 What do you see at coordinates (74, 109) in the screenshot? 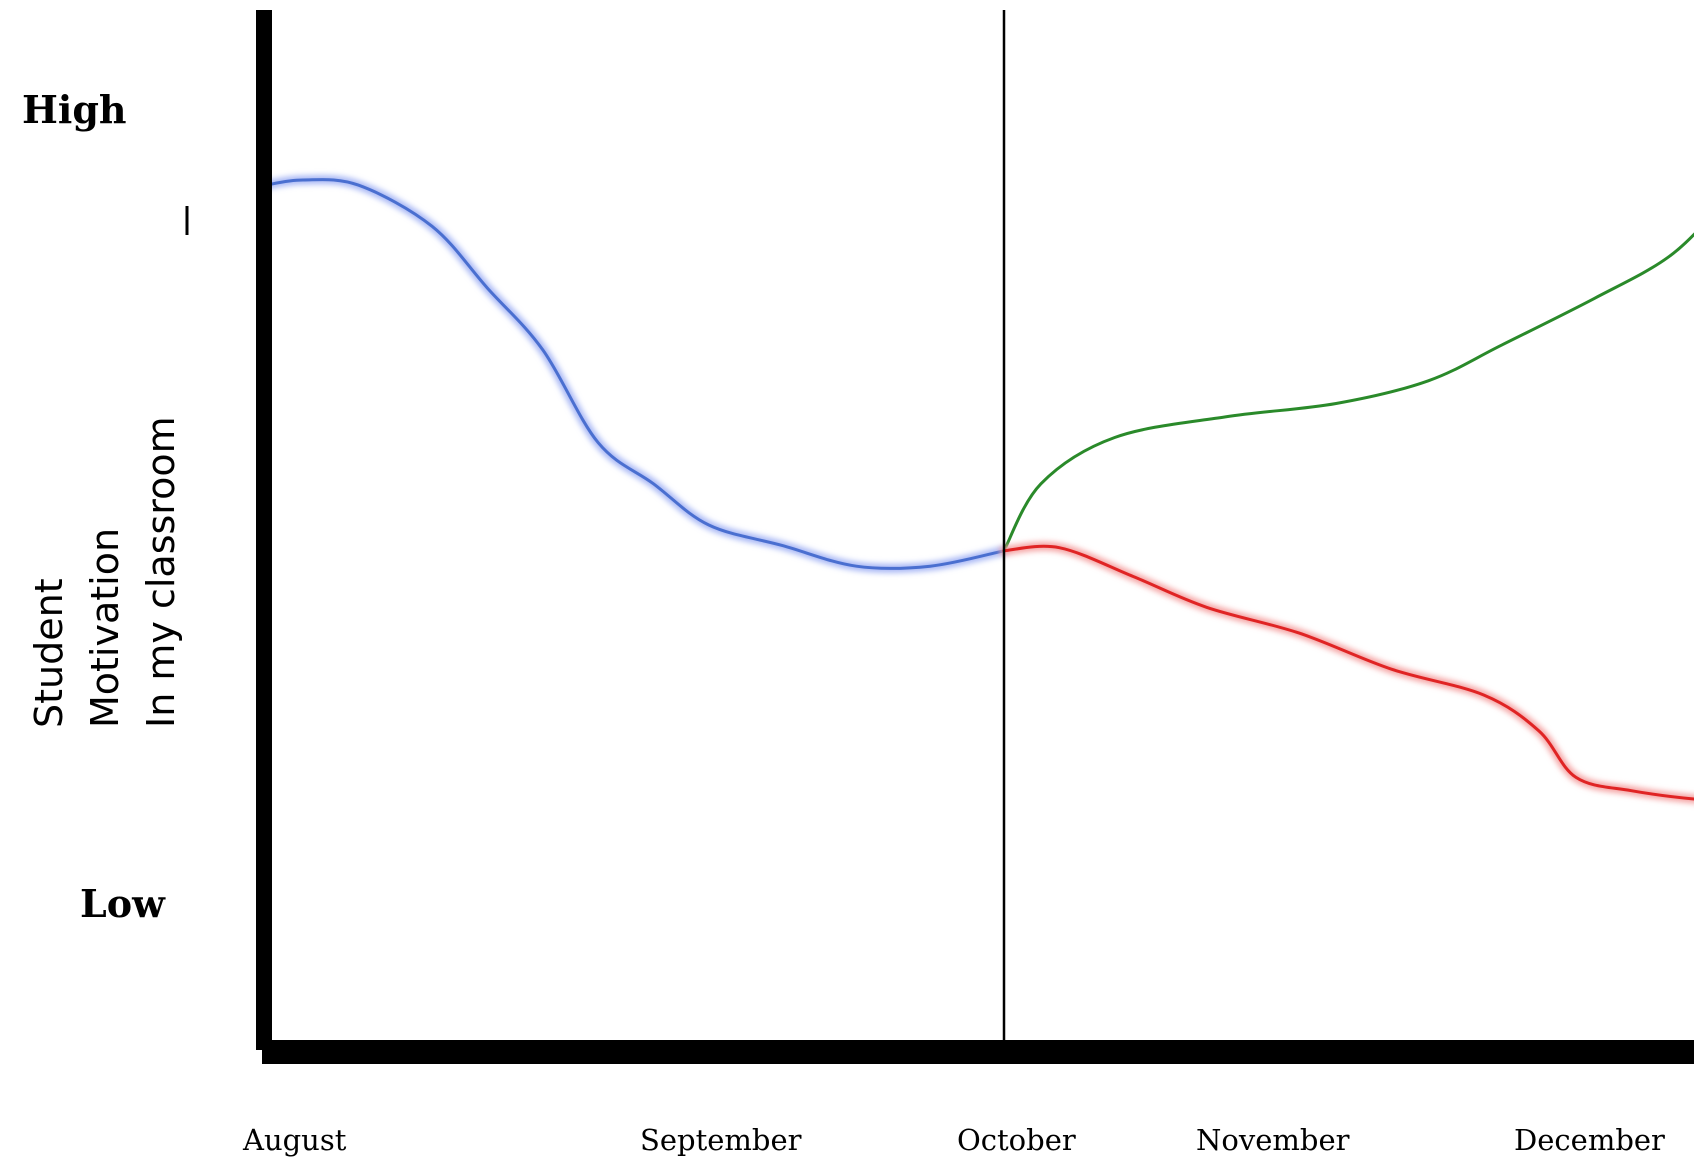
I see `y-level-high-label: High` at bounding box center [74, 109].